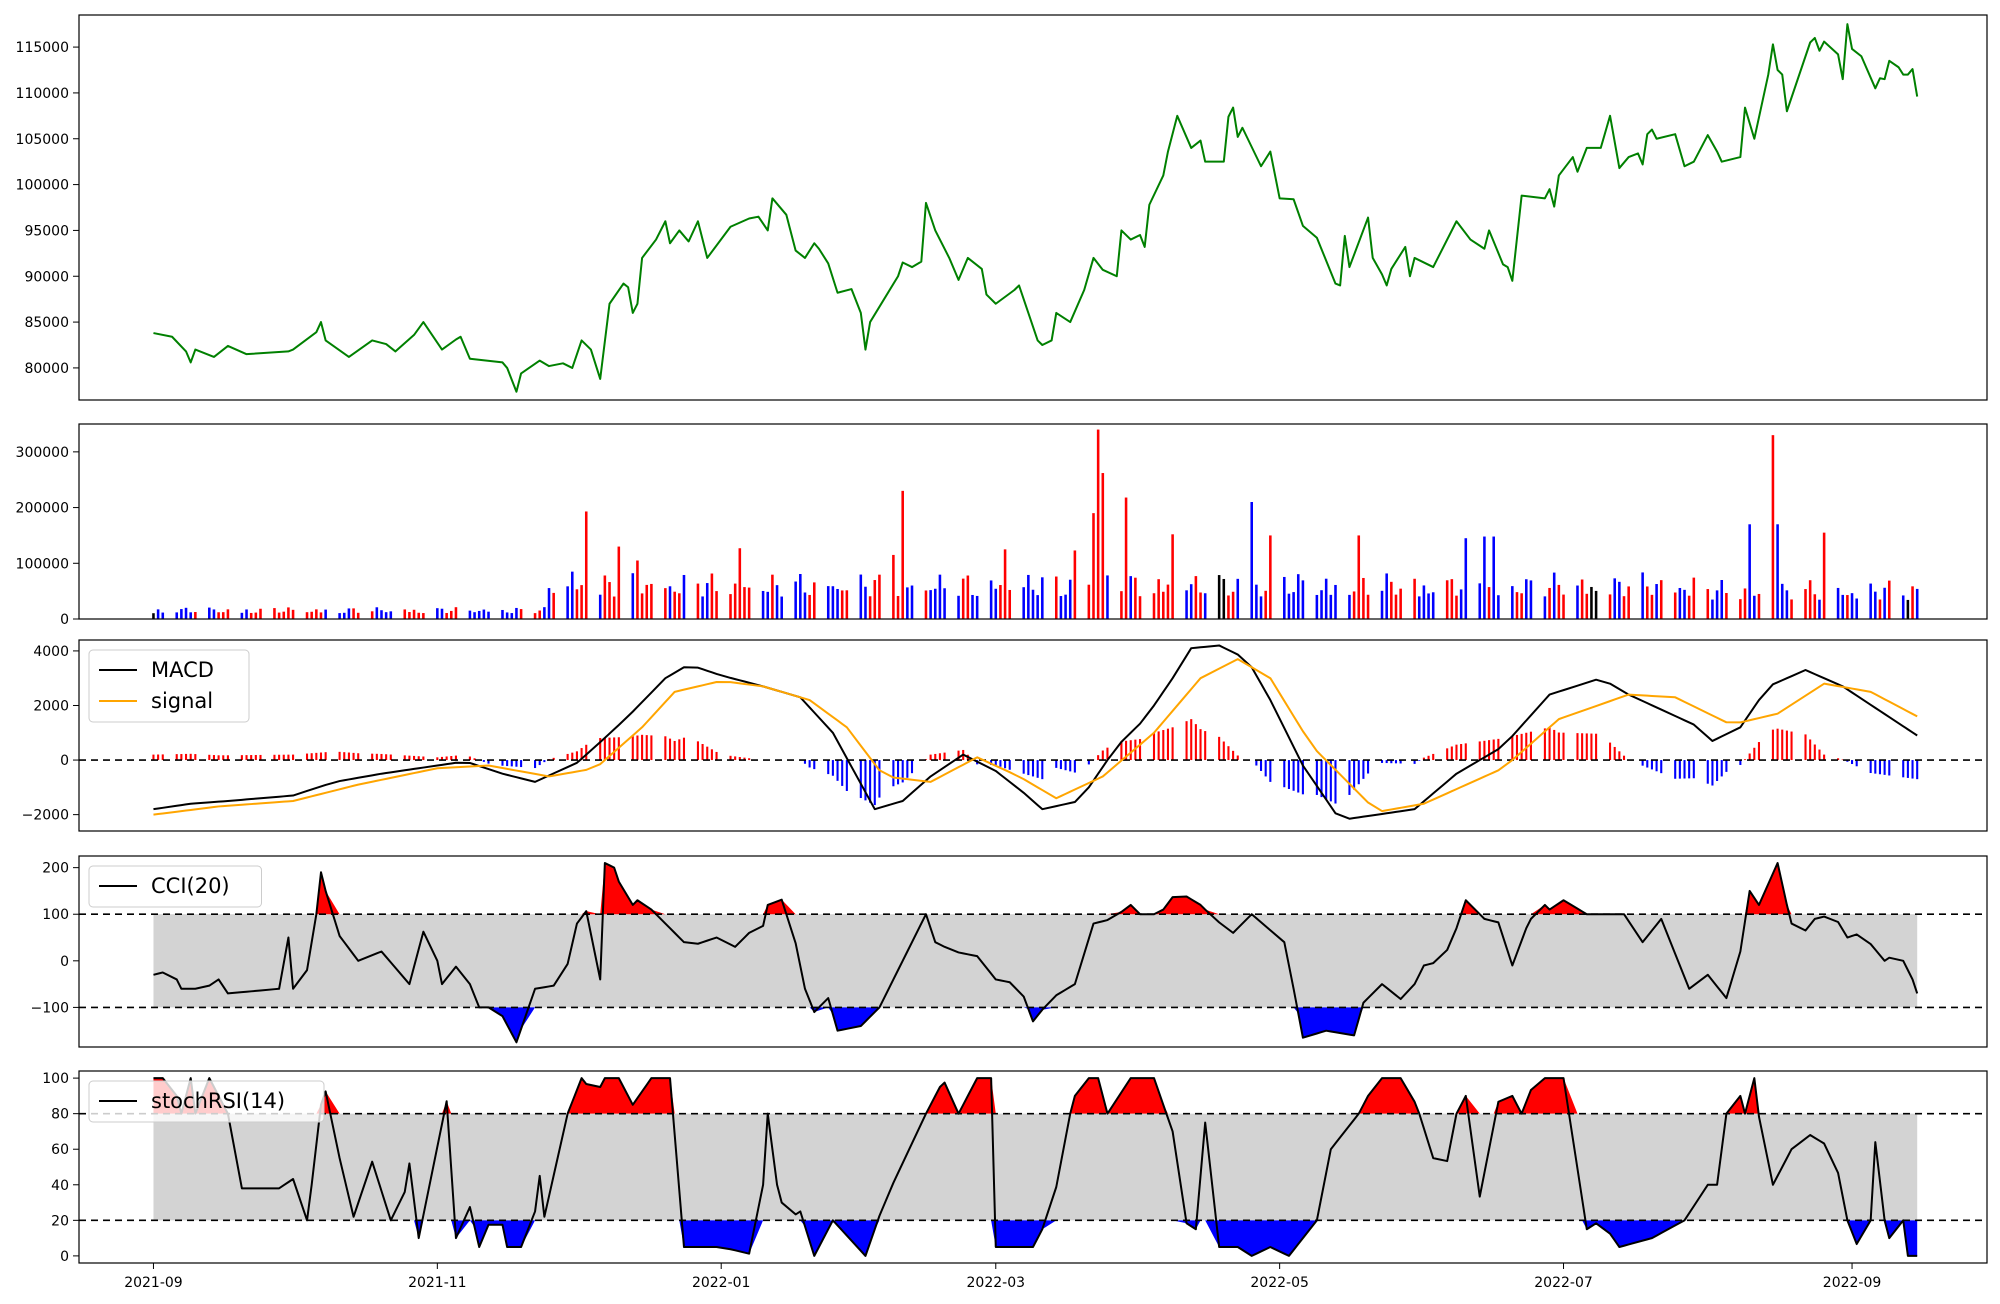 This screenshot has width=2000, height=1304. Describe the element at coordinates (218, 1101) in the screenshot. I see `legend-label: stochRSI(14)` at that location.